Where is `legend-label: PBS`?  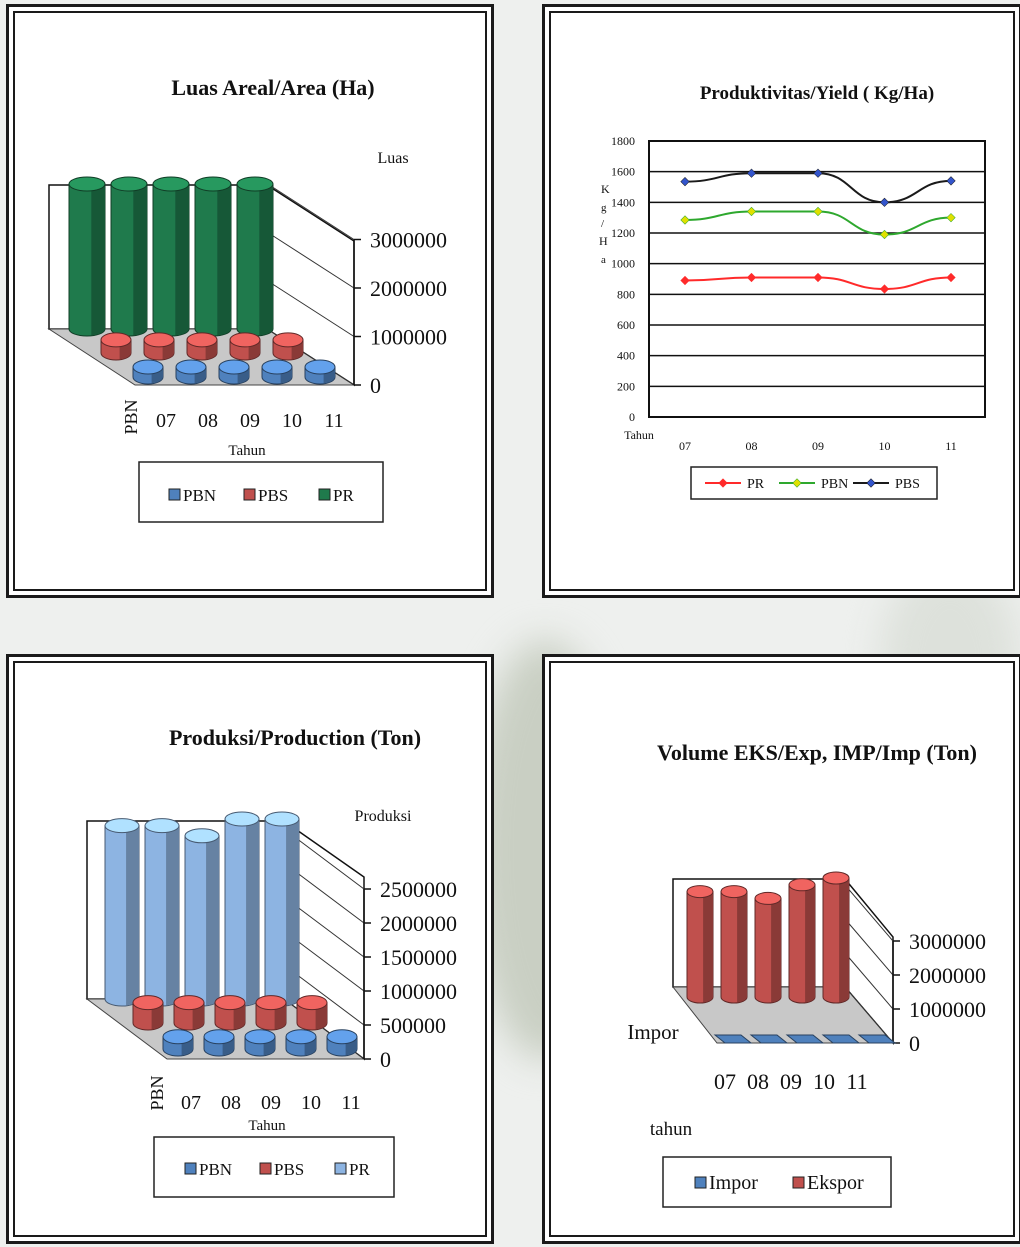
legend-label: PBS is located at coordinates (907, 484).